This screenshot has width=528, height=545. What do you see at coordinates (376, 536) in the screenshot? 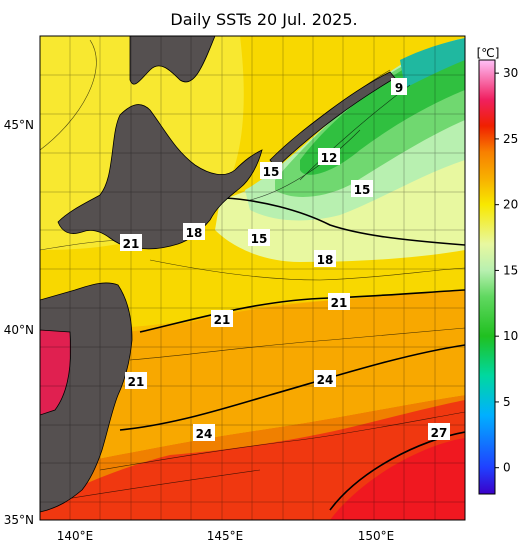
I see `lon-label-150: 150°E` at bounding box center [376, 536].